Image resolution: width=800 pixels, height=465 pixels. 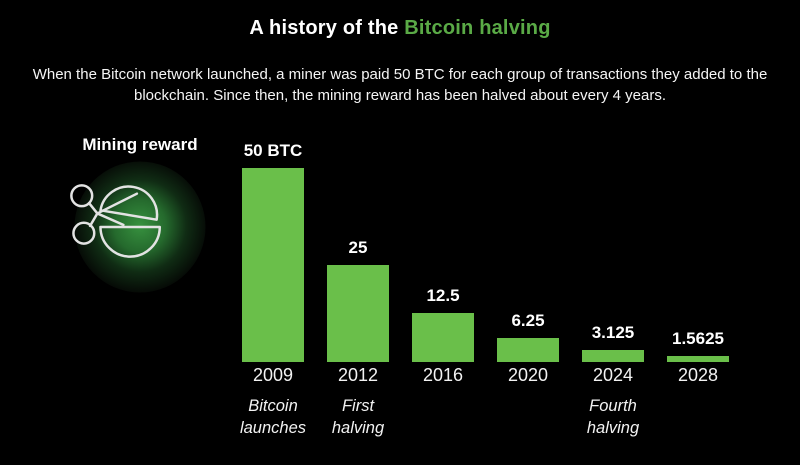 I want to click on scissors-cutting-coin-icon, so click(x=138, y=227).